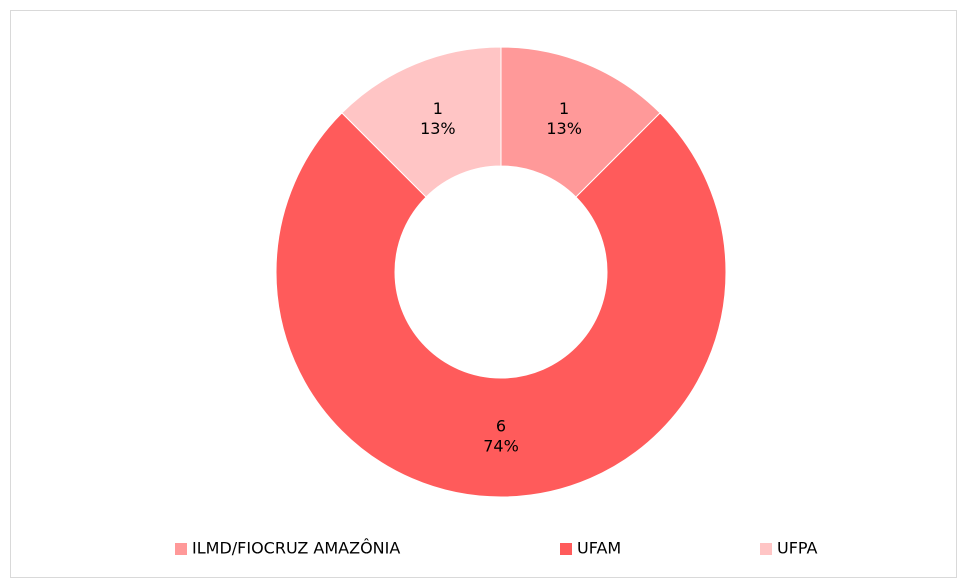 The image size is (957, 578). Describe the element at coordinates (599, 548) in the screenshot. I see `legend-label: UFAM` at that location.